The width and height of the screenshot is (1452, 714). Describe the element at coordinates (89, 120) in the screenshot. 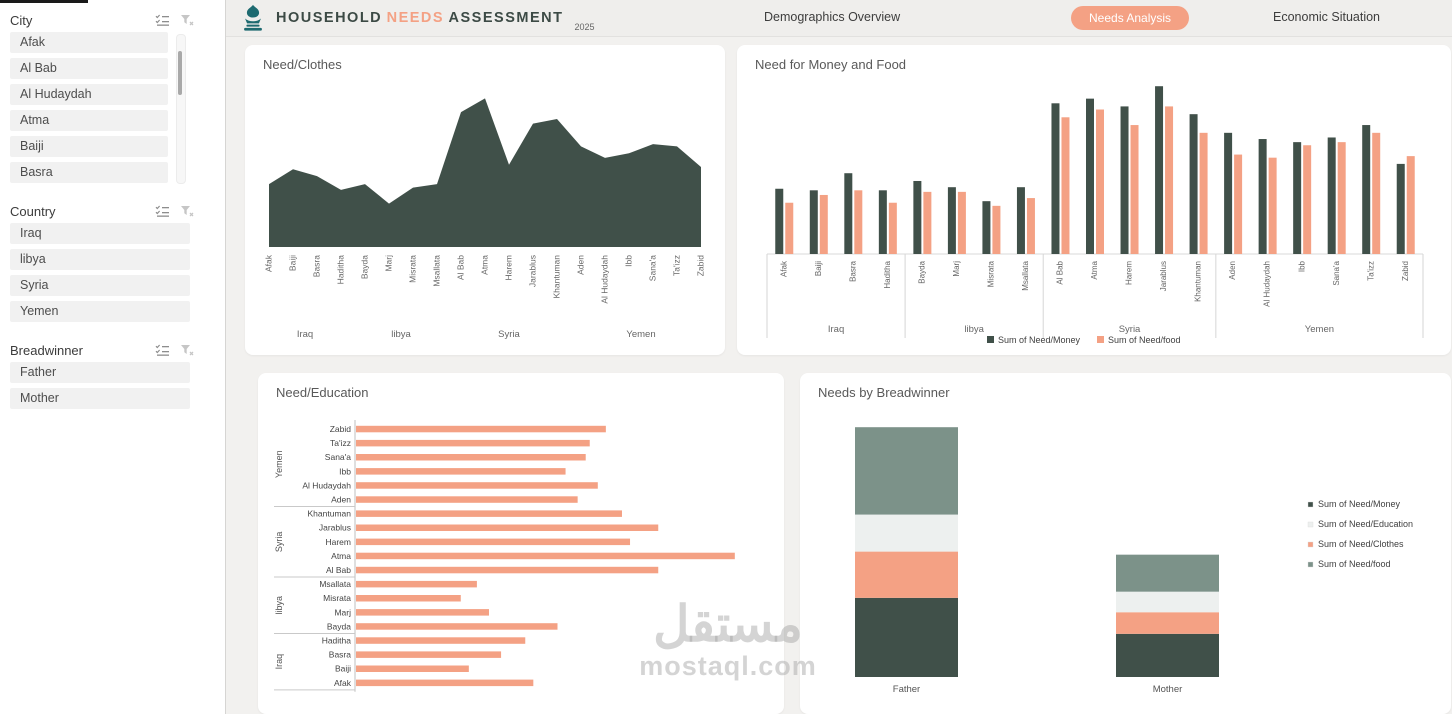

I see `slicer-item-atma: Atma` at that location.